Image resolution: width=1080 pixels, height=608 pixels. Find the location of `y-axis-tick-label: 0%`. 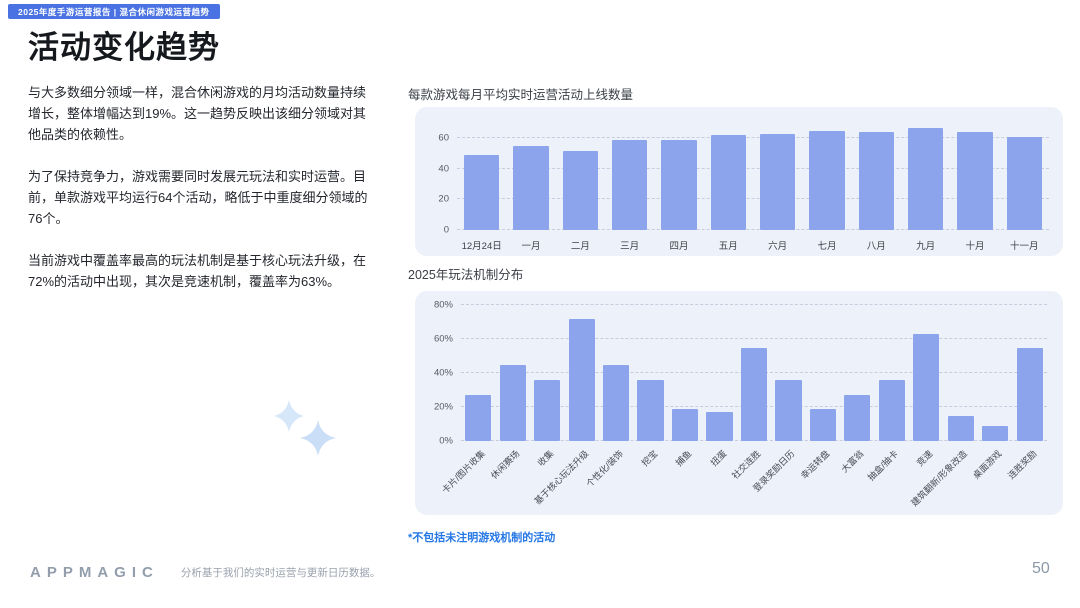

y-axis-tick-label: 0% is located at coordinates (446, 441).